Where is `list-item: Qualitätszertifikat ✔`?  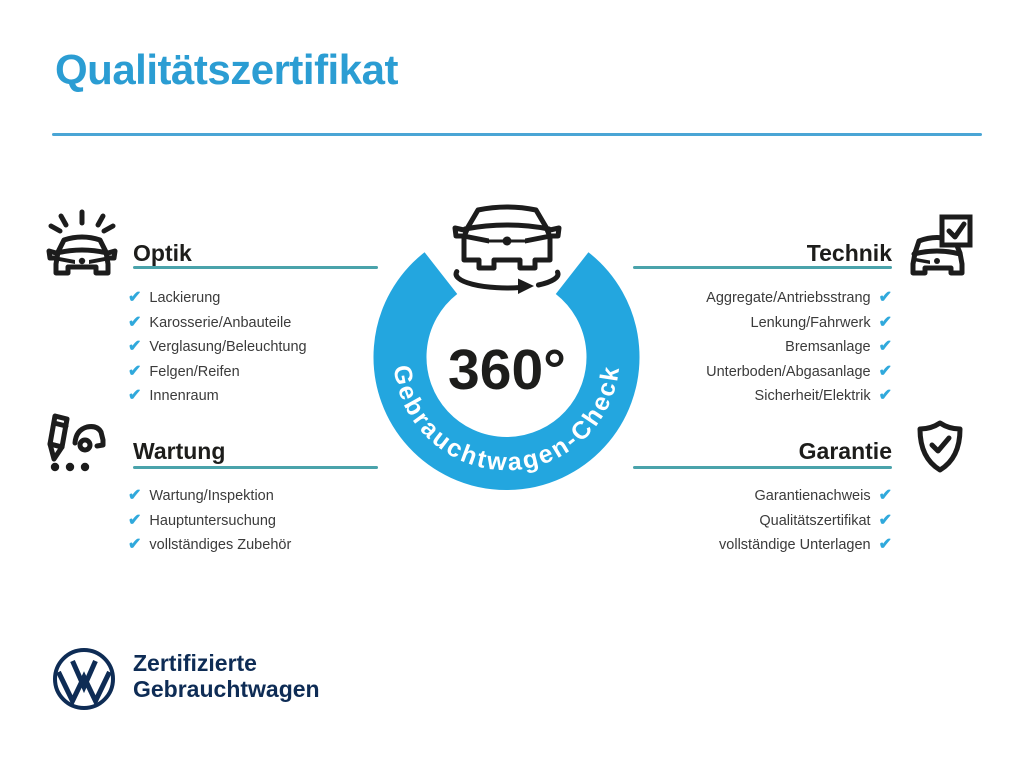 list-item: Qualitätszertifikat ✔ is located at coordinates (726, 521).